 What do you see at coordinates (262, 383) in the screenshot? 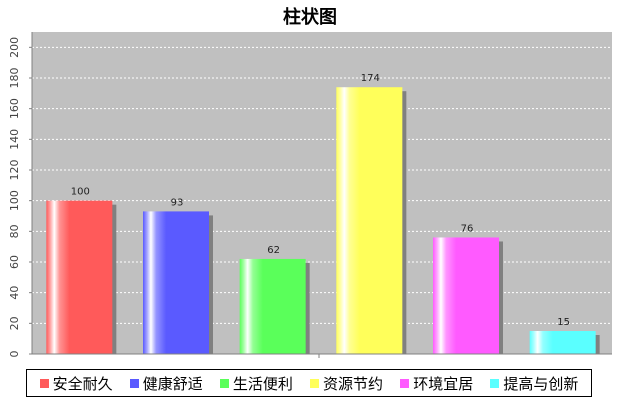
I see `legend-label: 生活便利` at bounding box center [262, 383].